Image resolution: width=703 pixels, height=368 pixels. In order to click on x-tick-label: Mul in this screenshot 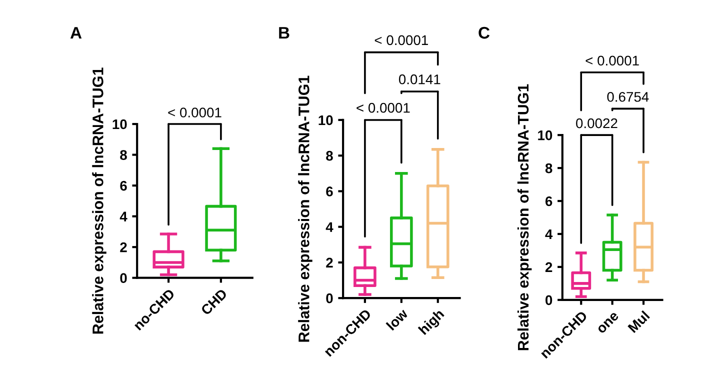, I will do `click(638, 322)`.